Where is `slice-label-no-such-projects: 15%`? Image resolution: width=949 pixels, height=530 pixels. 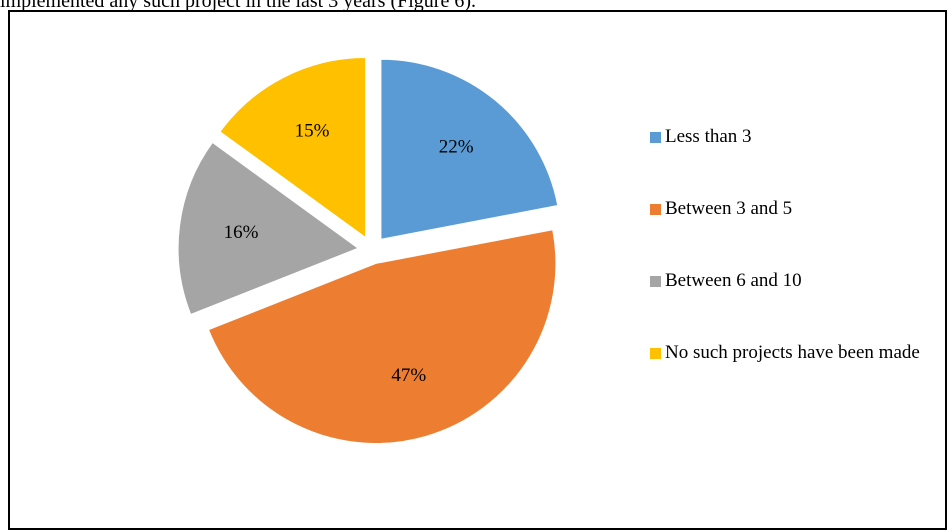 slice-label-no-such-projects: 15% is located at coordinates (312, 131).